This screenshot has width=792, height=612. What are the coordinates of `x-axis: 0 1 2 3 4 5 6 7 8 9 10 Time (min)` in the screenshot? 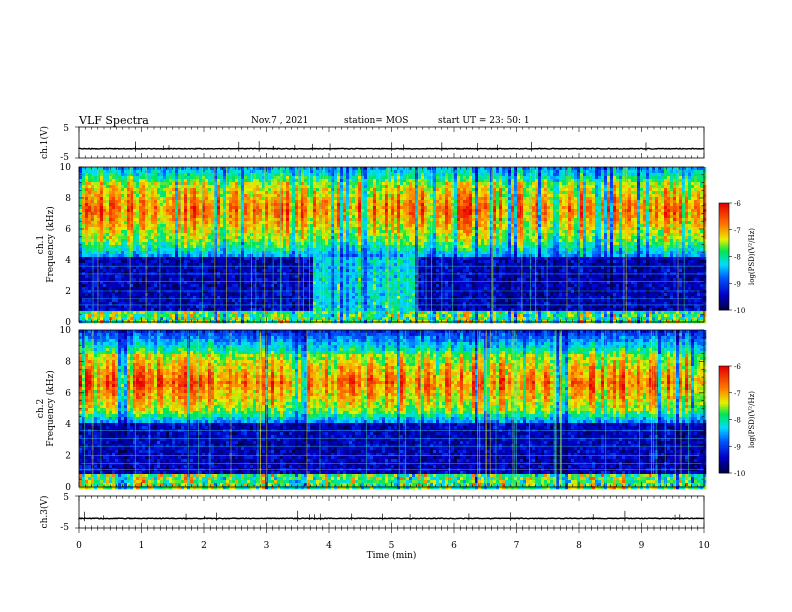 It's located at (393, 544).